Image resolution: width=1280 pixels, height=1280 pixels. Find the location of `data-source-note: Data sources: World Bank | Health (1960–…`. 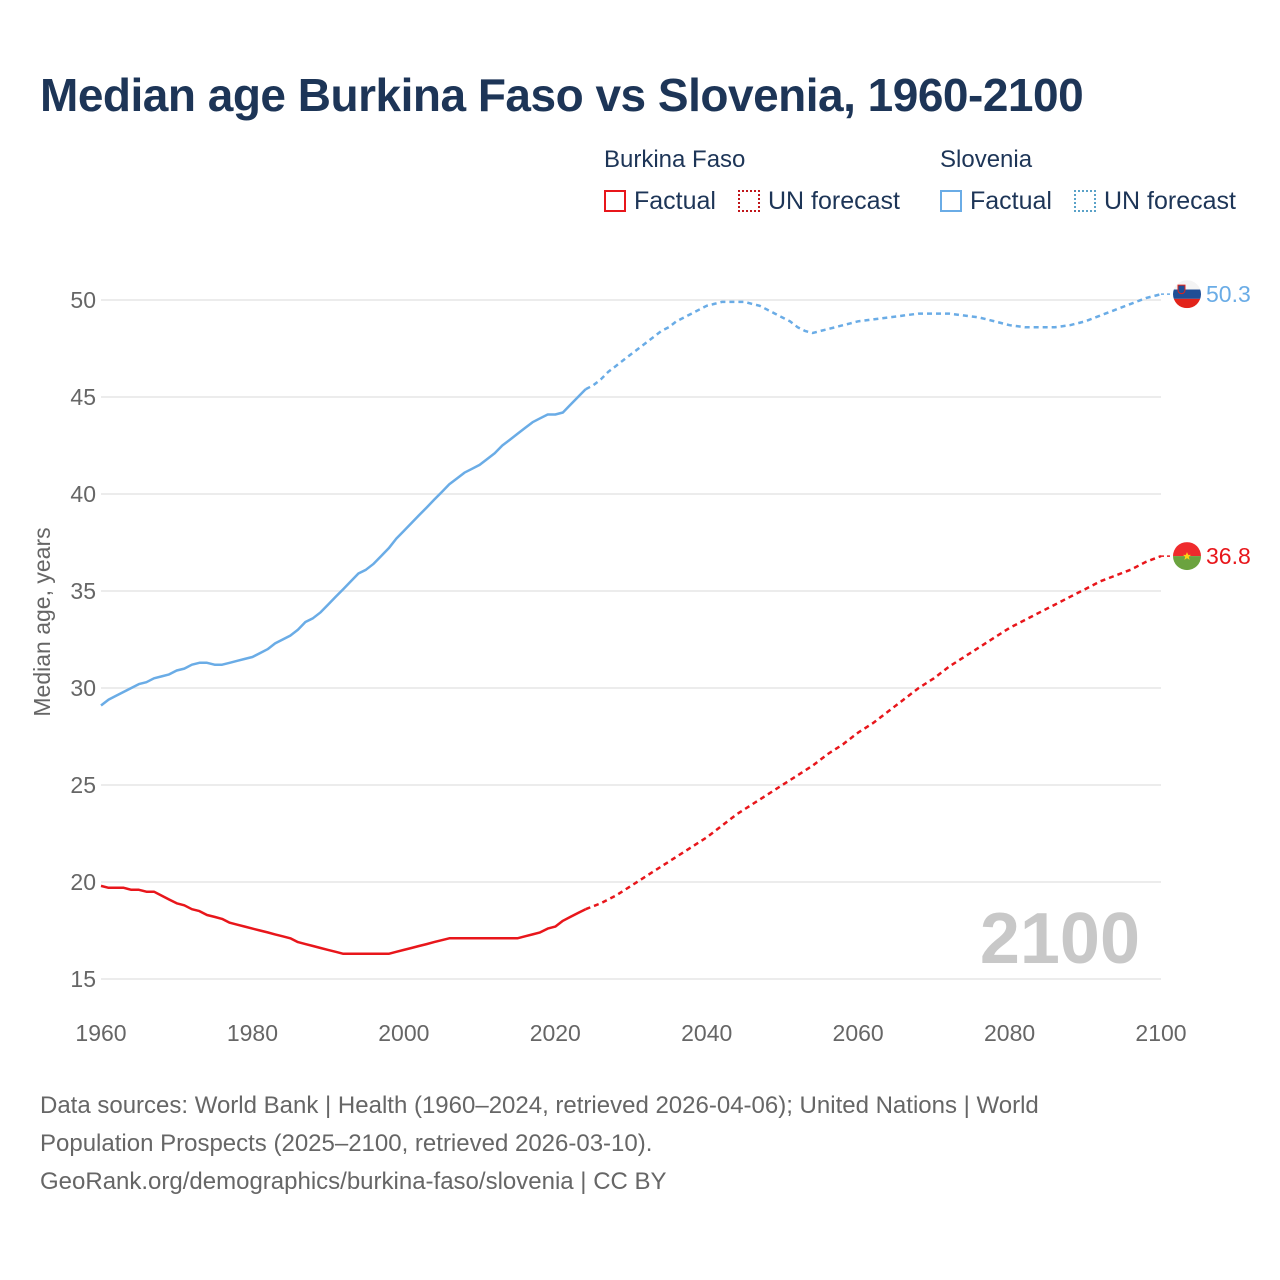

data-source-note: Data sources: World Bank | Health (1960–… is located at coordinates (630, 1144).